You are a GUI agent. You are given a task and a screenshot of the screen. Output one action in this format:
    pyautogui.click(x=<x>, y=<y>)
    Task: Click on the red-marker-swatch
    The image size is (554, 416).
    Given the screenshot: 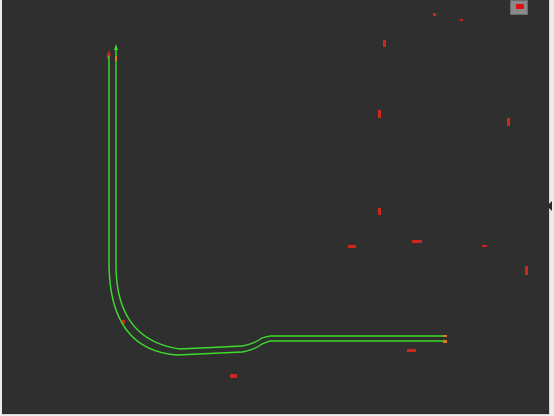 What is the action you would take?
    pyautogui.click(x=520, y=6)
    